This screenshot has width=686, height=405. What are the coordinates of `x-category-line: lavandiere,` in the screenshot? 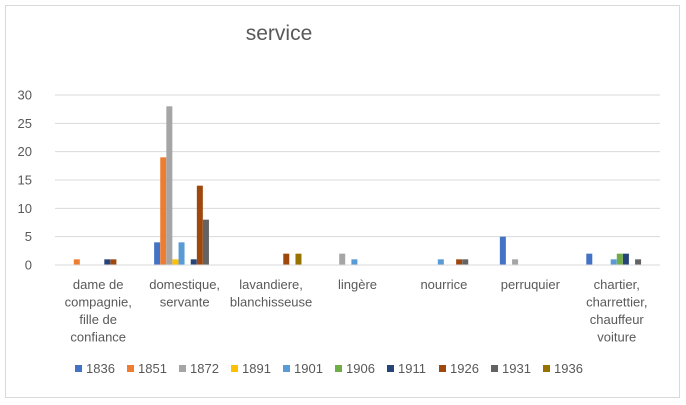 It's located at (271, 284).